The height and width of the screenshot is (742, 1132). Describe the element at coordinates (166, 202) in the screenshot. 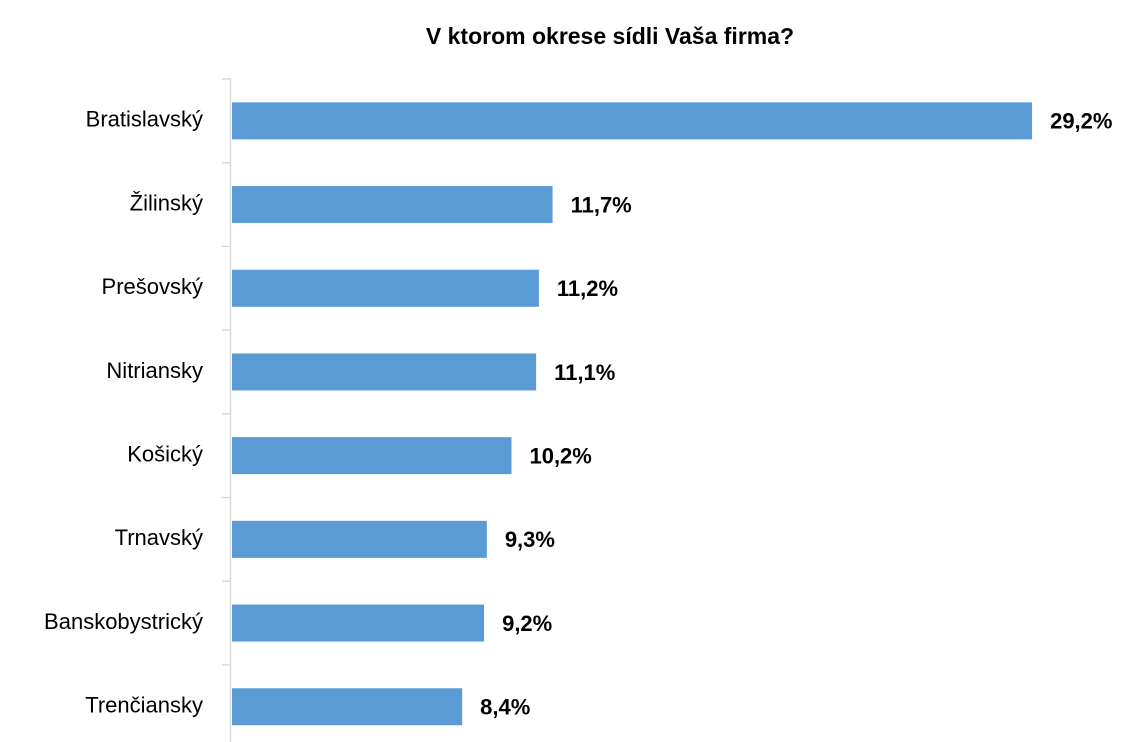

I see `y-tick-label: Žilinský` at that location.